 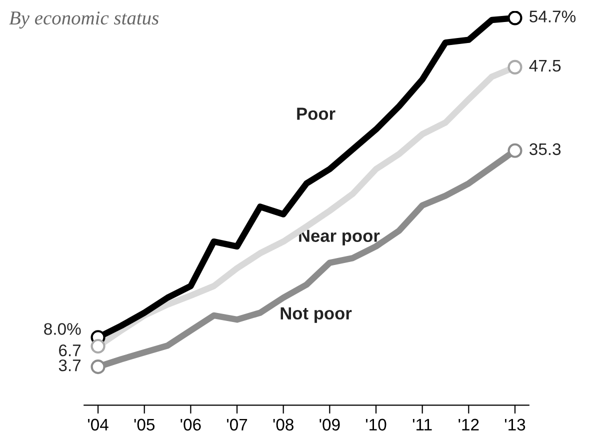 I want to click on series-label: Poor, so click(x=316, y=114).